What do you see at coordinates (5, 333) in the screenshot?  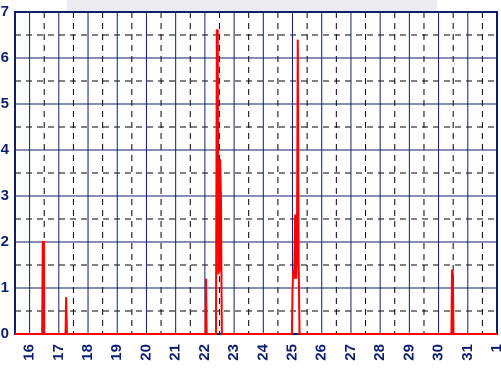 I see `y-tick-label: 0` at bounding box center [5, 333].